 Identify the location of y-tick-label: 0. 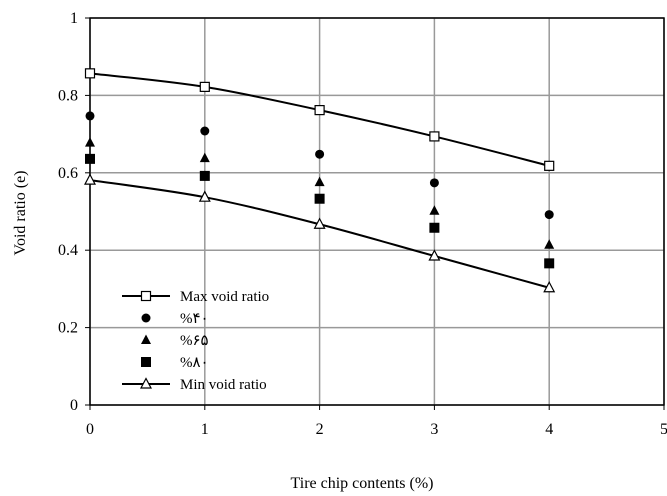
(74, 405).